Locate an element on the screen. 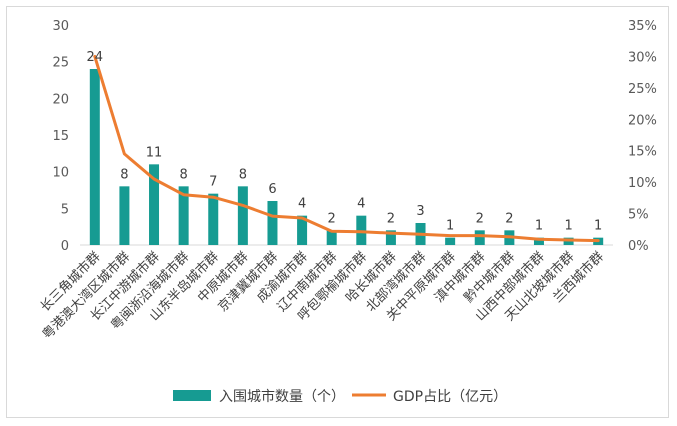  right-tick-label: 5% is located at coordinates (638, 215).